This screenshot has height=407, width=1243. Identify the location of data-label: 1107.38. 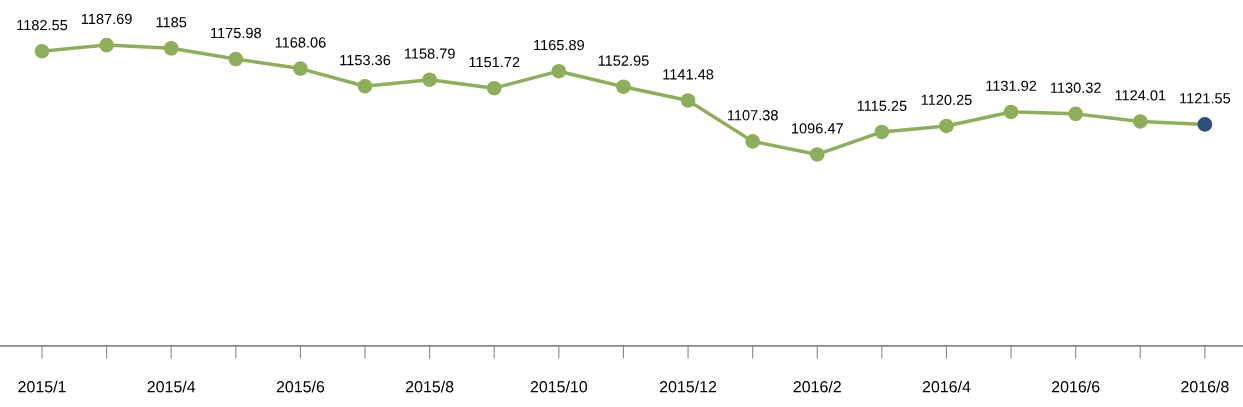
(752, 115).